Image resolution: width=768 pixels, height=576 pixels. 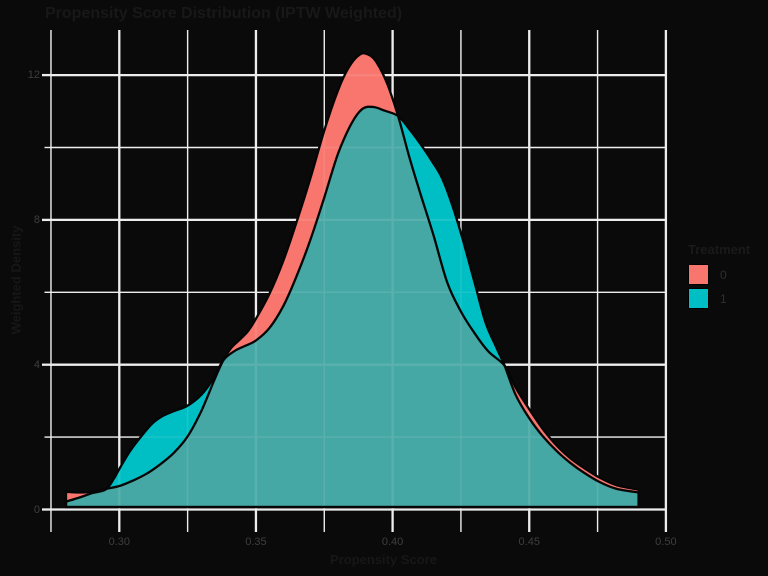 I want to click on y-tick-label: 12, so click(x=33, y=75).